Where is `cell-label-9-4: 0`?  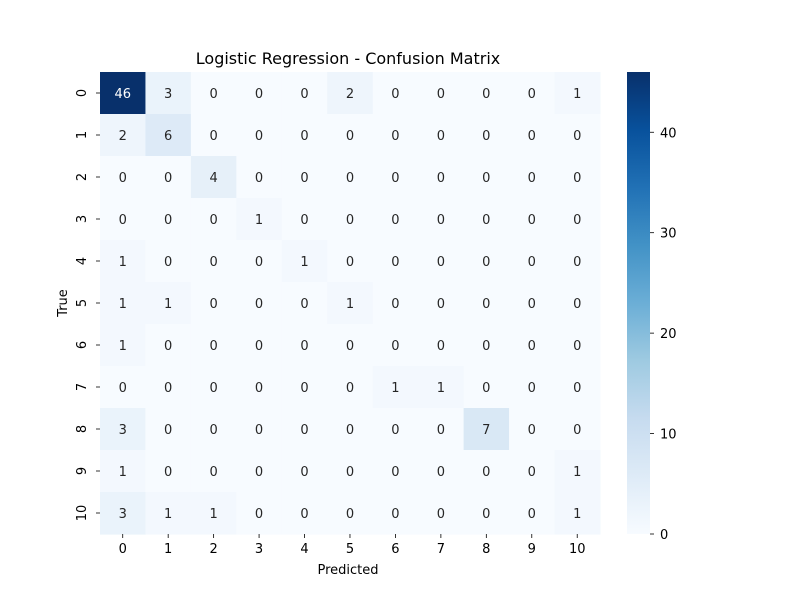 cell-label-9-4: 0 is located at coordinates (304, 472).